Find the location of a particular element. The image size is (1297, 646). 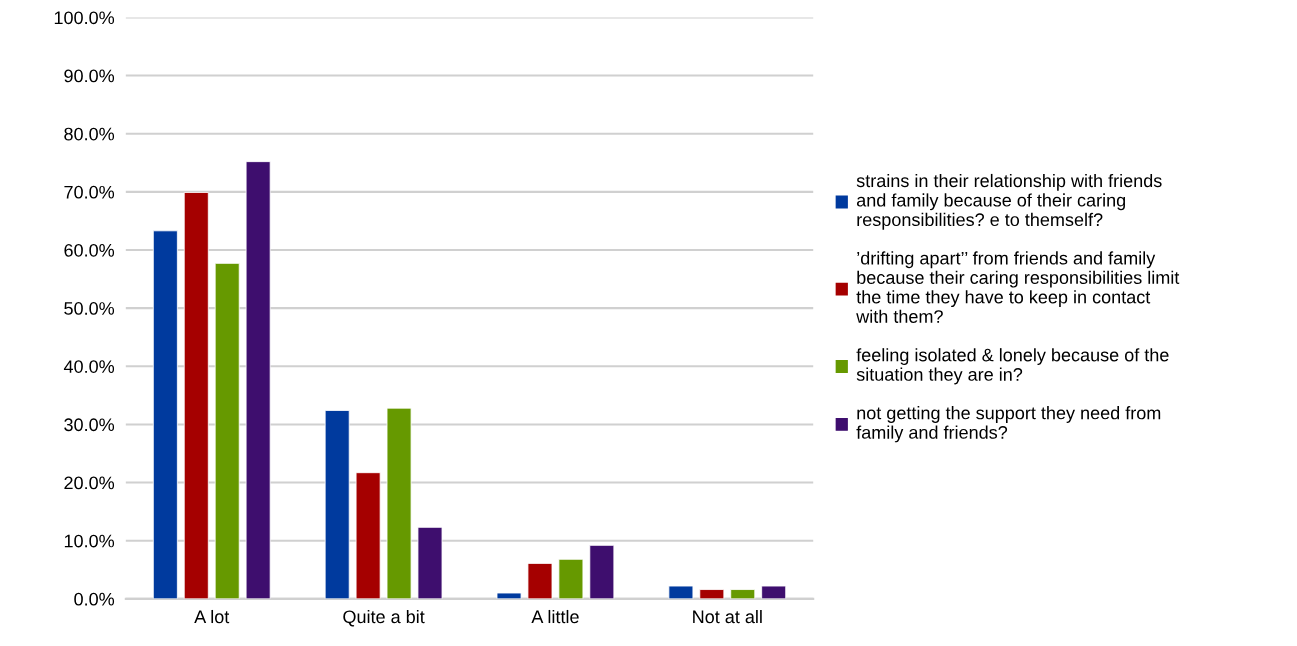

y-tick-label: 100.0% is located at coordinates (84, 18).